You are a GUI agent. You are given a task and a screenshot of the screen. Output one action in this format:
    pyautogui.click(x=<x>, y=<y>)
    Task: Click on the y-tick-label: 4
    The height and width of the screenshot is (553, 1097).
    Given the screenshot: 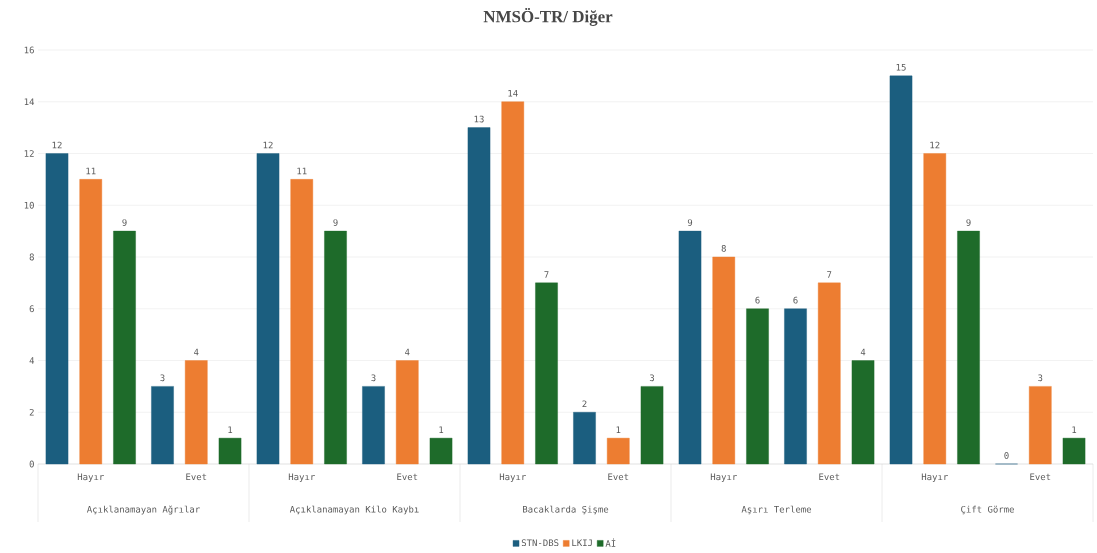 What is the action you would take?
    pyautogui.click(x=32, y=360)
    